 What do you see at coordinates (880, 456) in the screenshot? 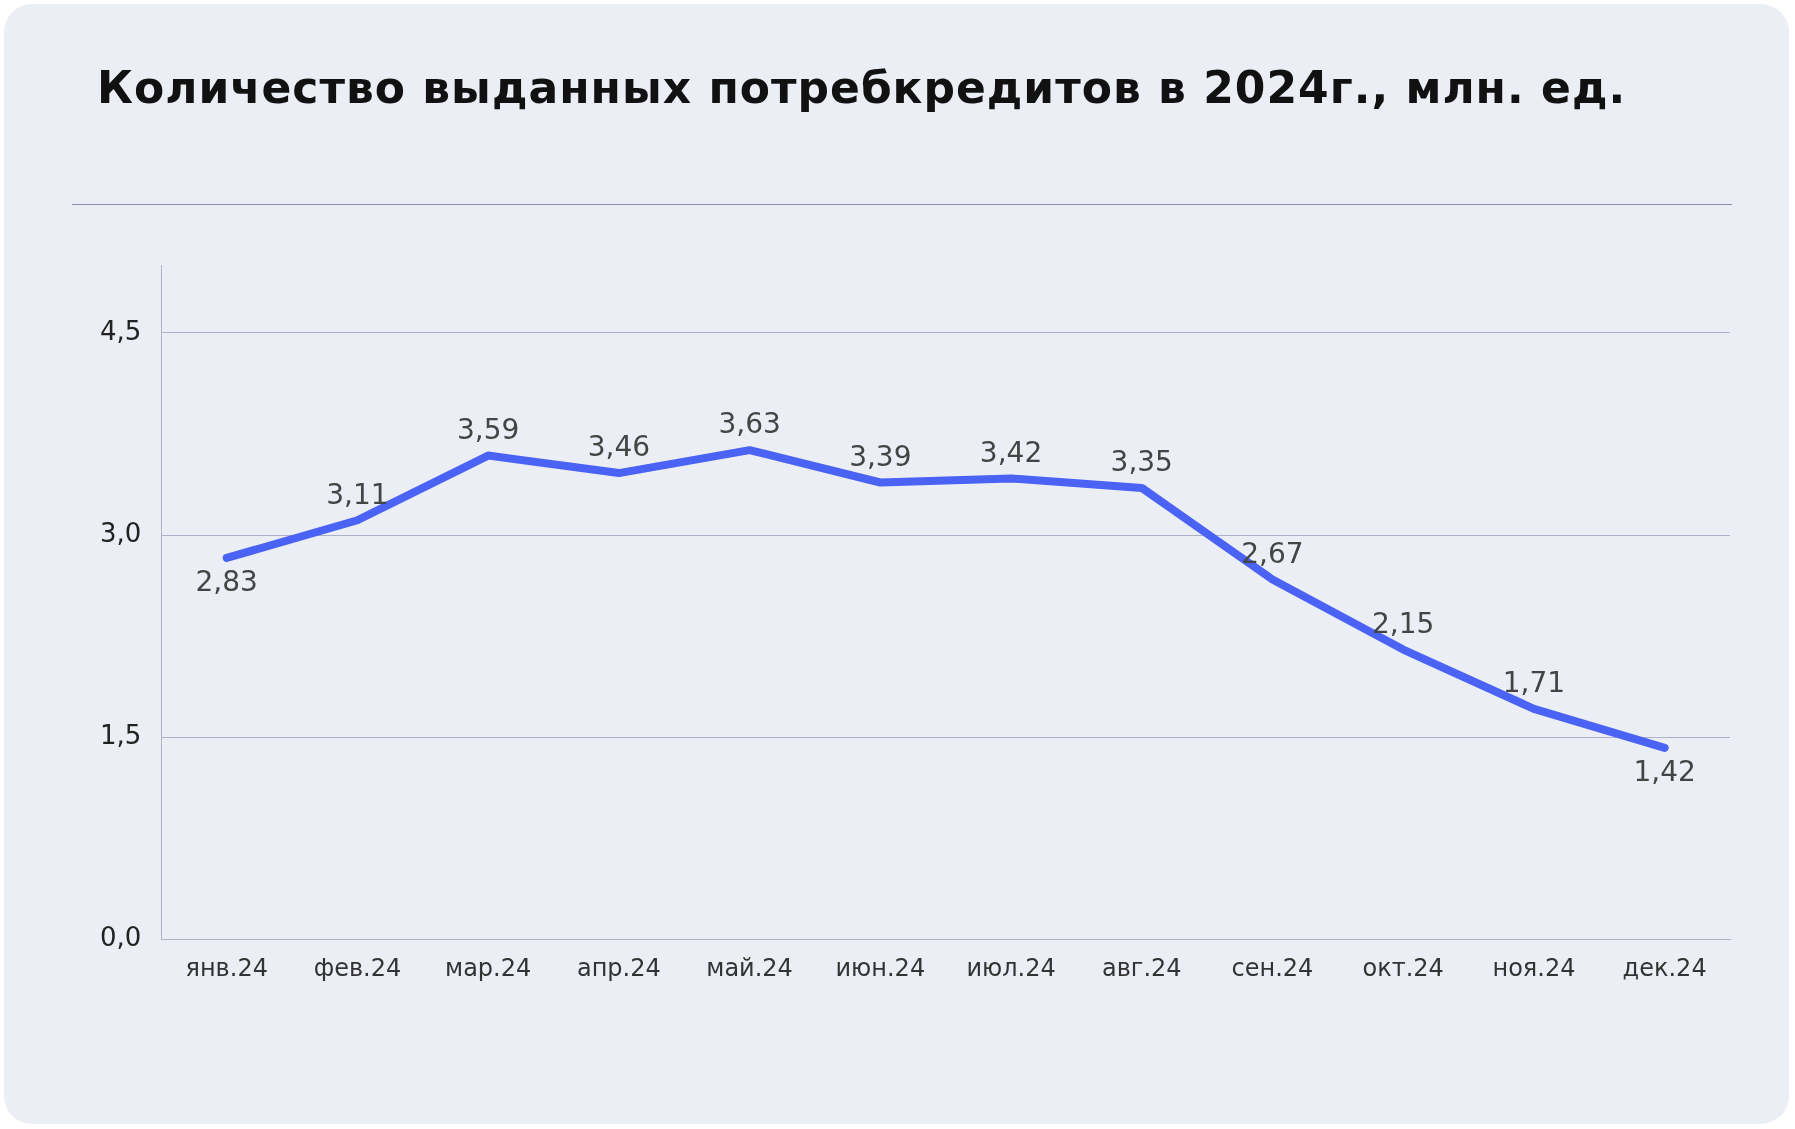
I see `data-label: 3,39` at bounding box center [880, 456].